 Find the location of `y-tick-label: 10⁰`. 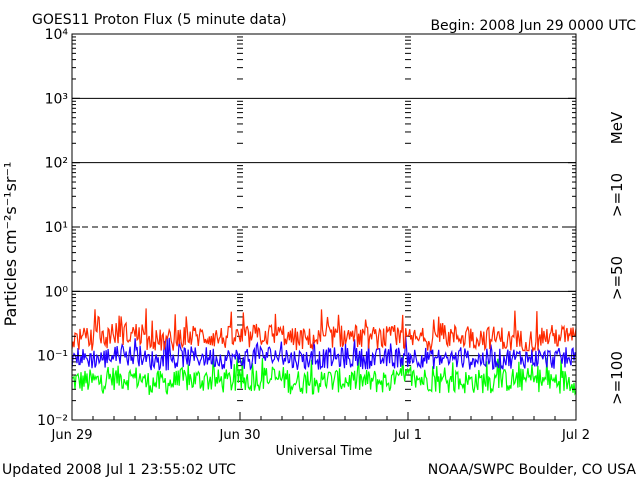

y-tick-label: 10⁰ is located at coordinates (57, 292).